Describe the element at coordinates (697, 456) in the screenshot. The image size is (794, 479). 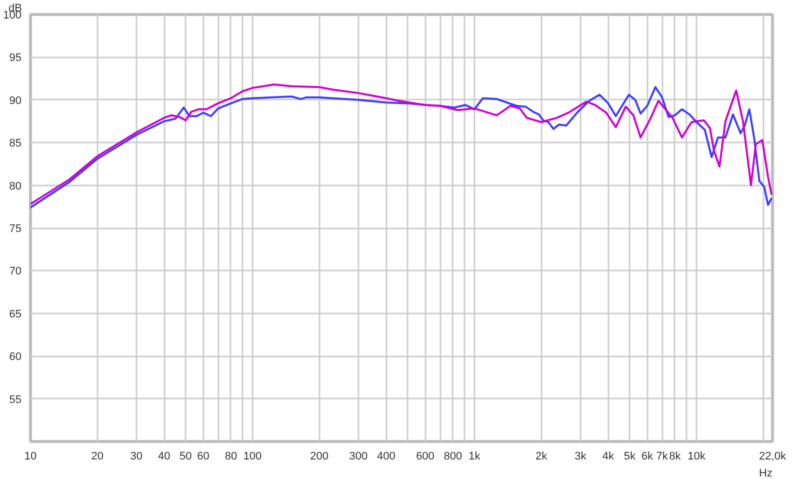
I see `x-tick-label: 10k` at that location.